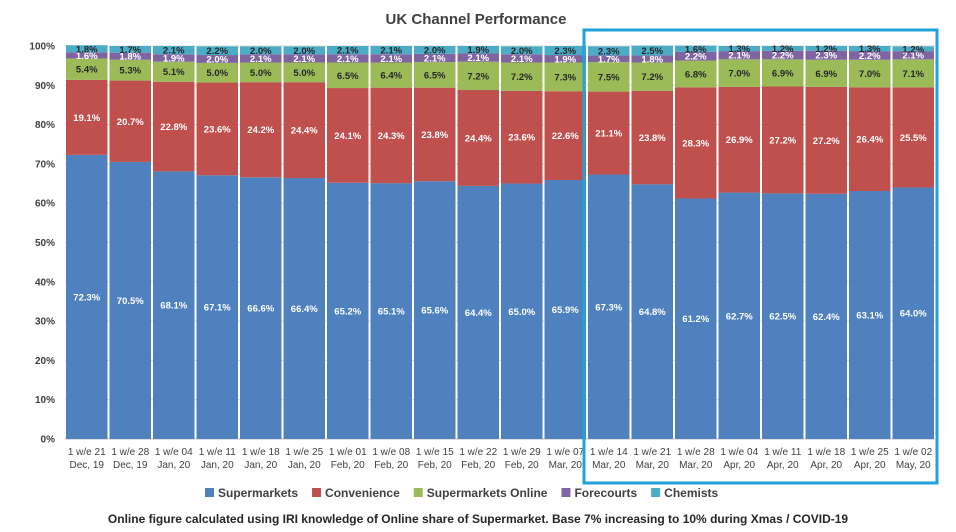  I want to click on x-tick-label: 1 w/e 28 Dec, 19, so click(130, 459).